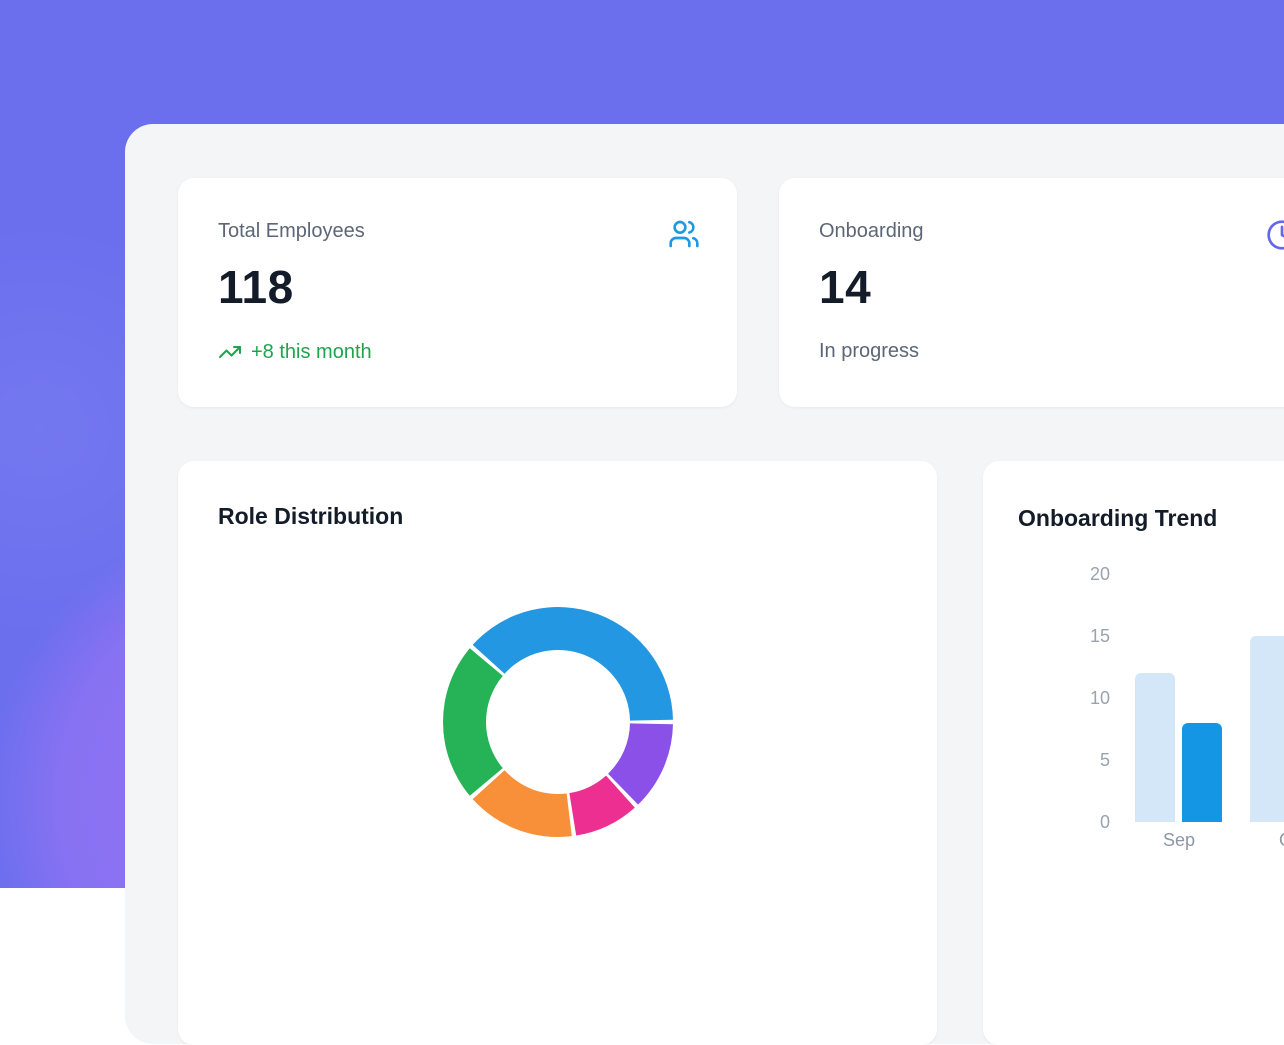  What do you see at coordinates (1104, 822) in the screenshot?
I see `y-axis-tick: 0` at bounding box center [1104, 822].